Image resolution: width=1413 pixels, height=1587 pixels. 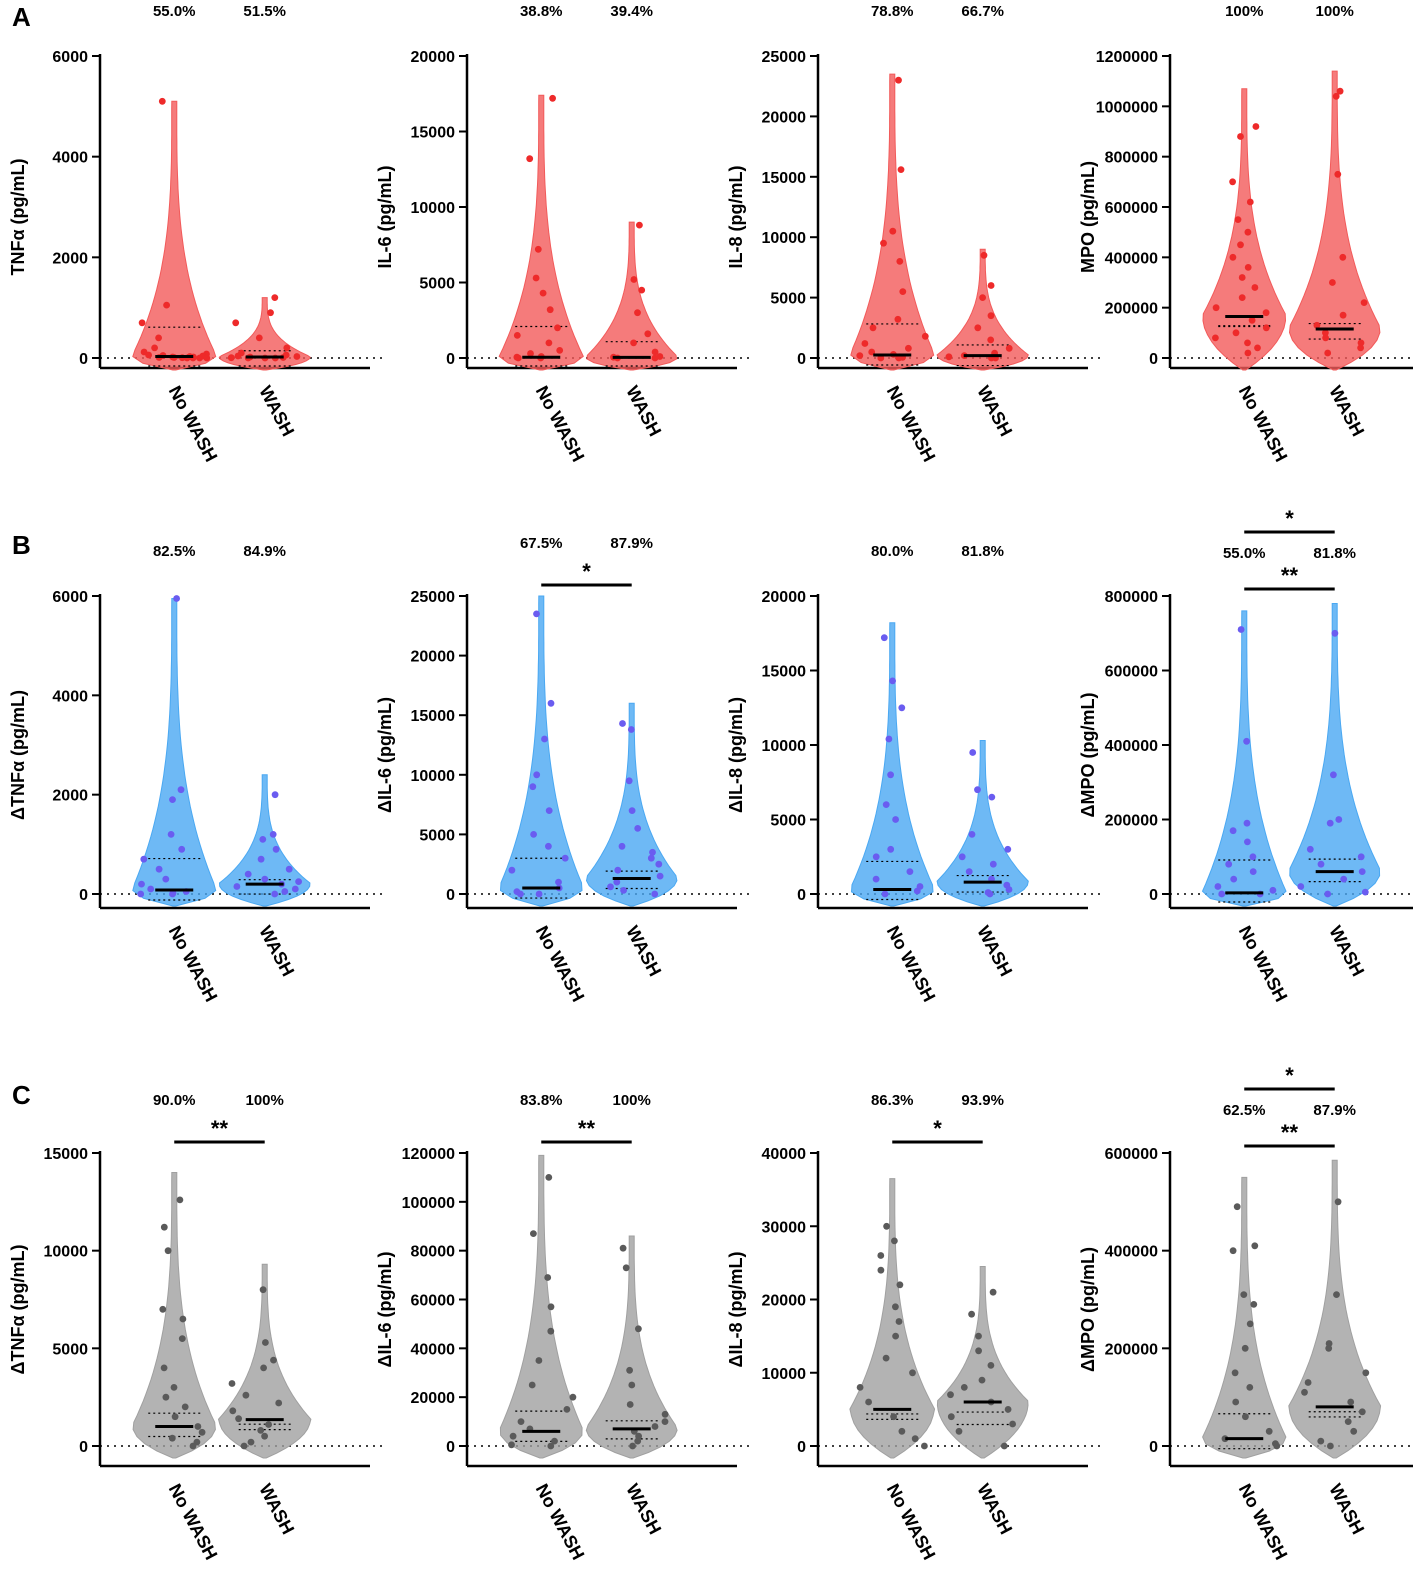 What do you see at coordinates (541, 543) in the screenshot?
I see `detection-percent-label: 67.5%` at bounding box center [541, 543].